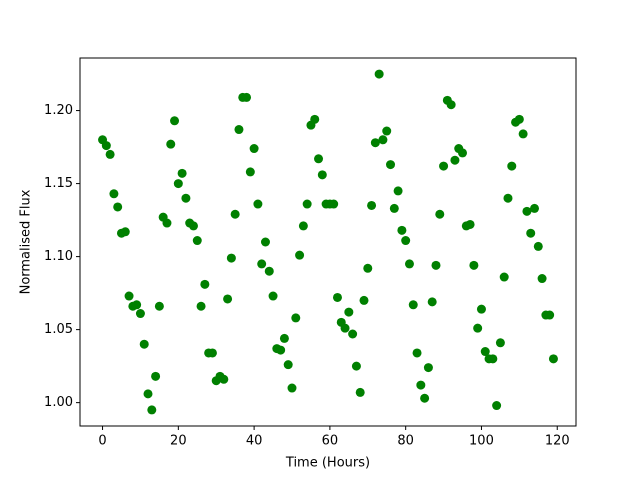  What do you see at coordinates (178, 441) in the screenshot?
I see `x-tick-label: 20` at bounding box center [178, 441].